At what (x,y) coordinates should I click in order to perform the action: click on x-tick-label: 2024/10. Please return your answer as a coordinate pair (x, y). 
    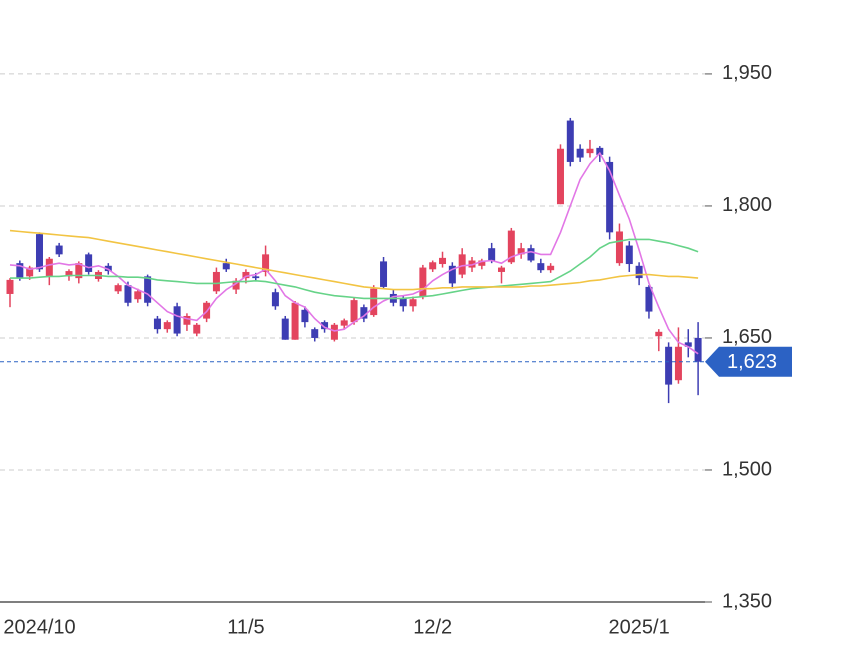
    Looking at the image, I should click on (39, 627).